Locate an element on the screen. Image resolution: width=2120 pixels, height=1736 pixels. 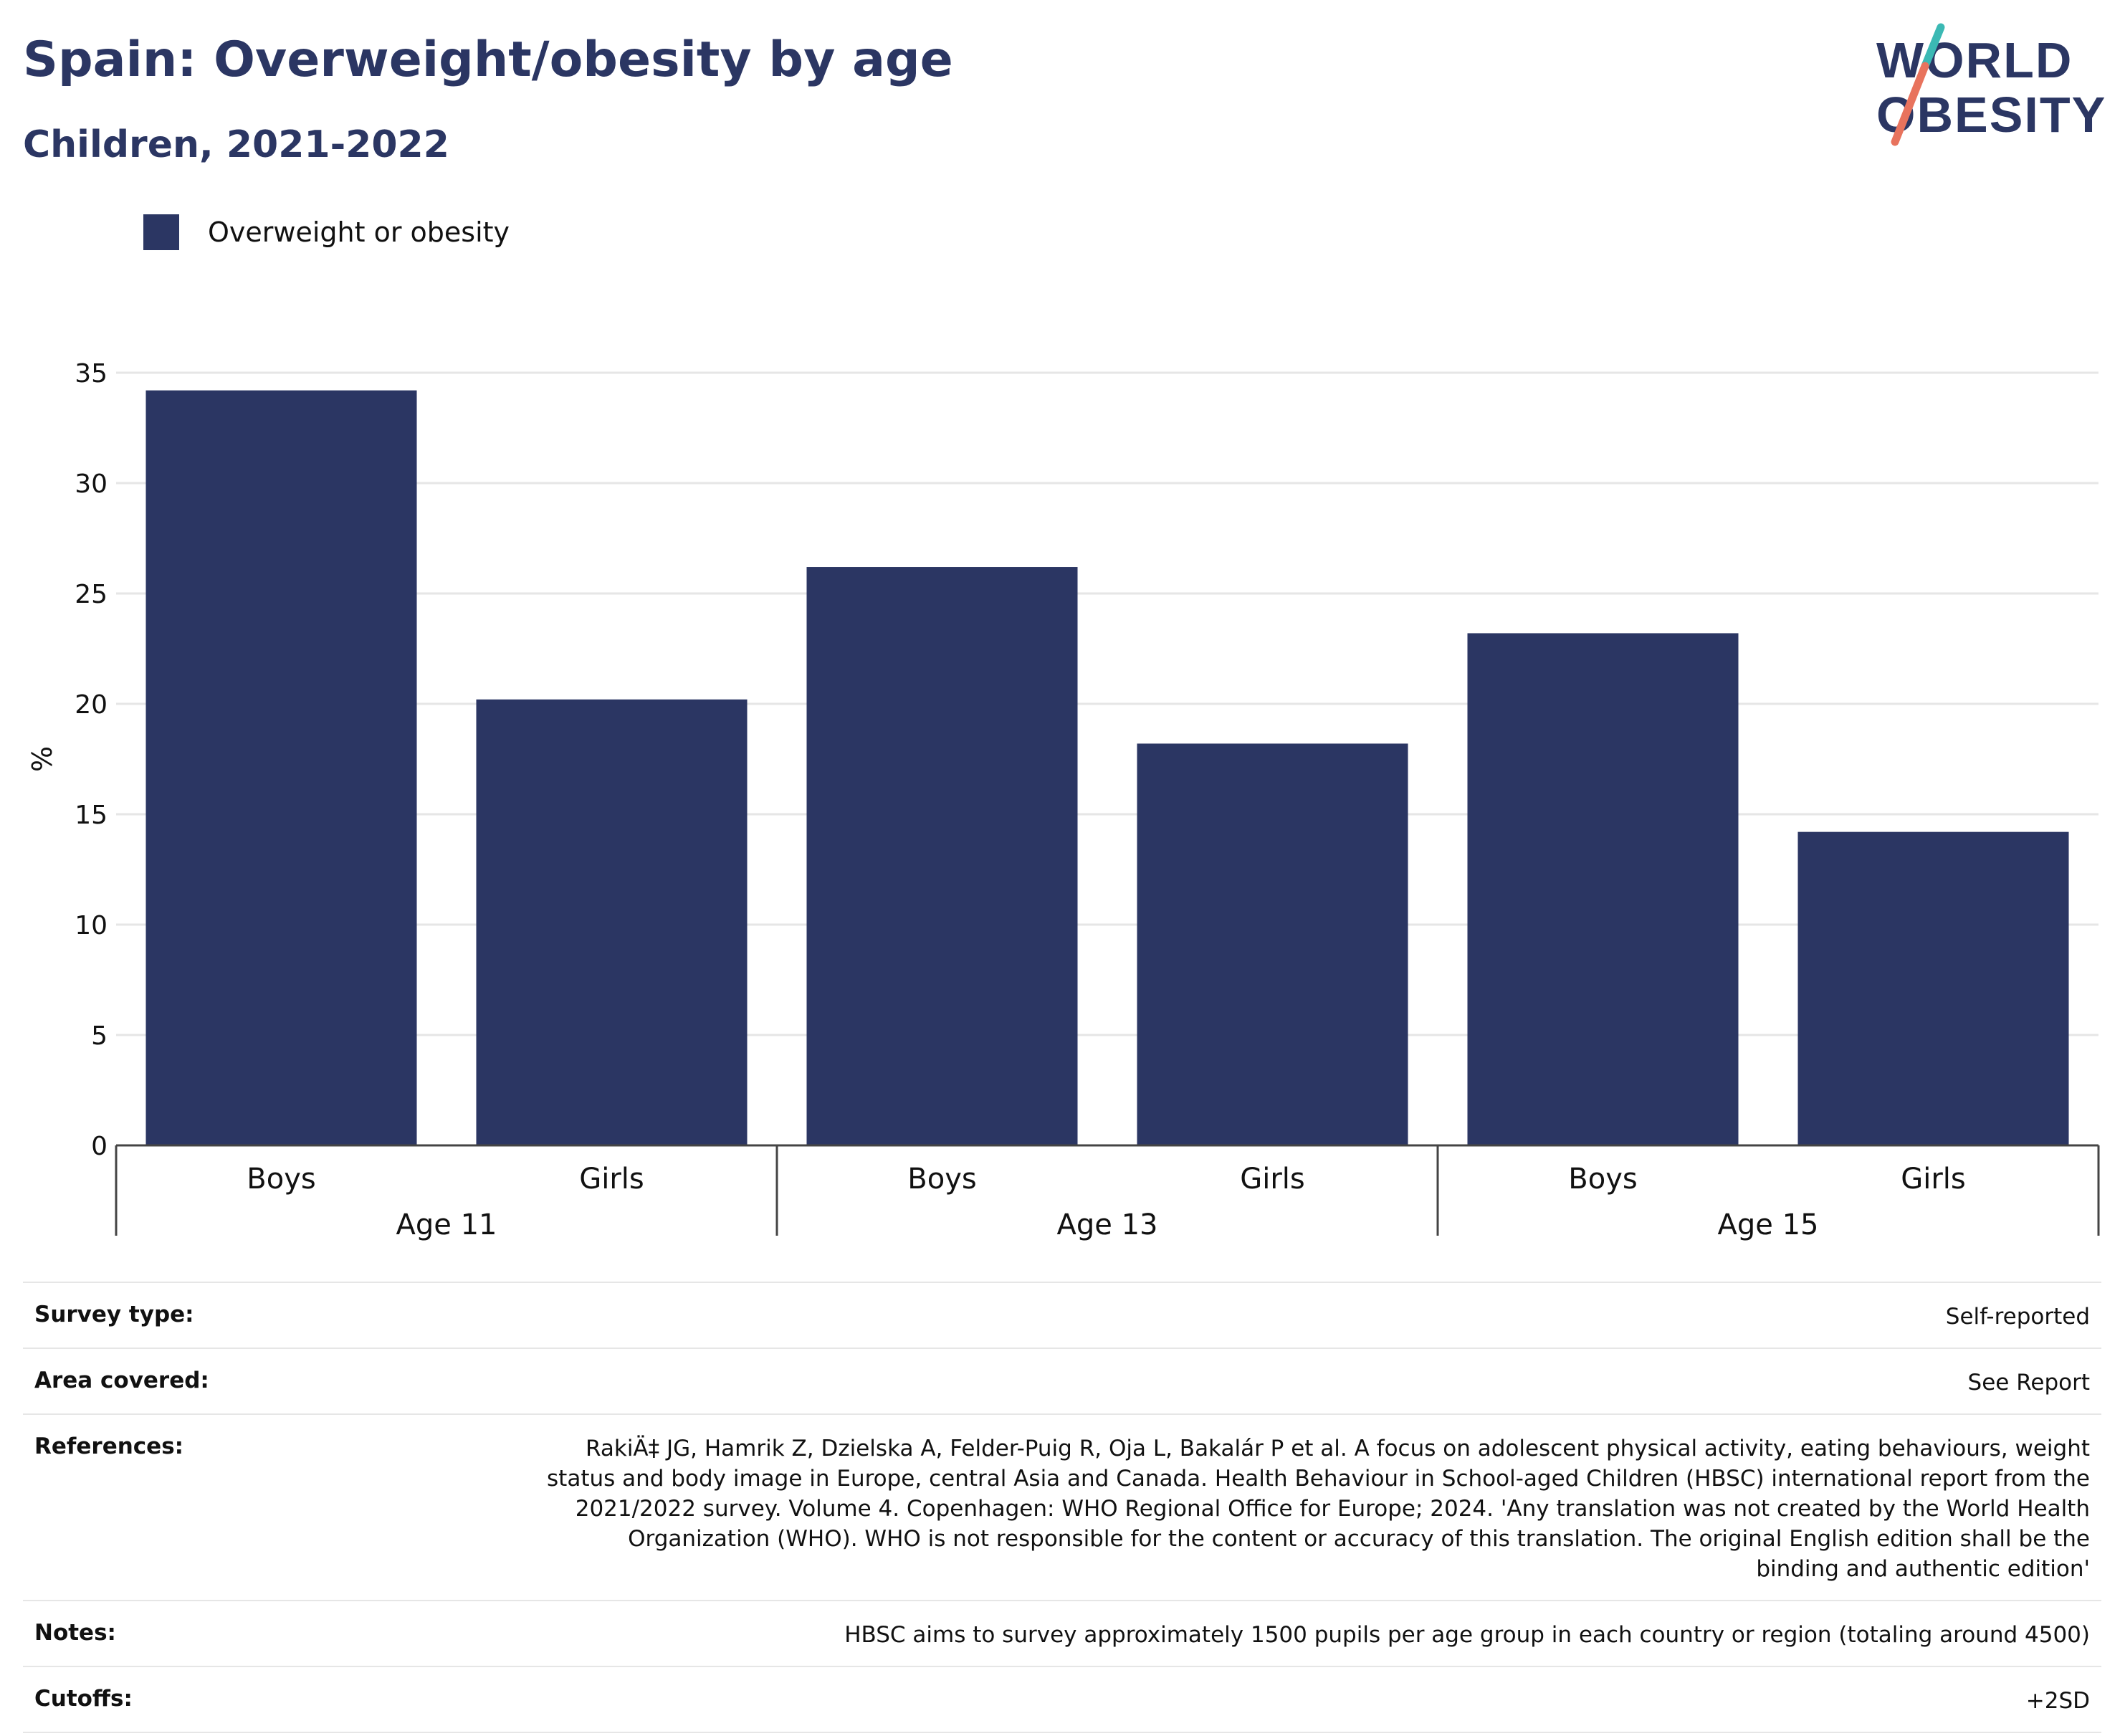
metadata-value: See Report is located at coordinates (2029, 1383).